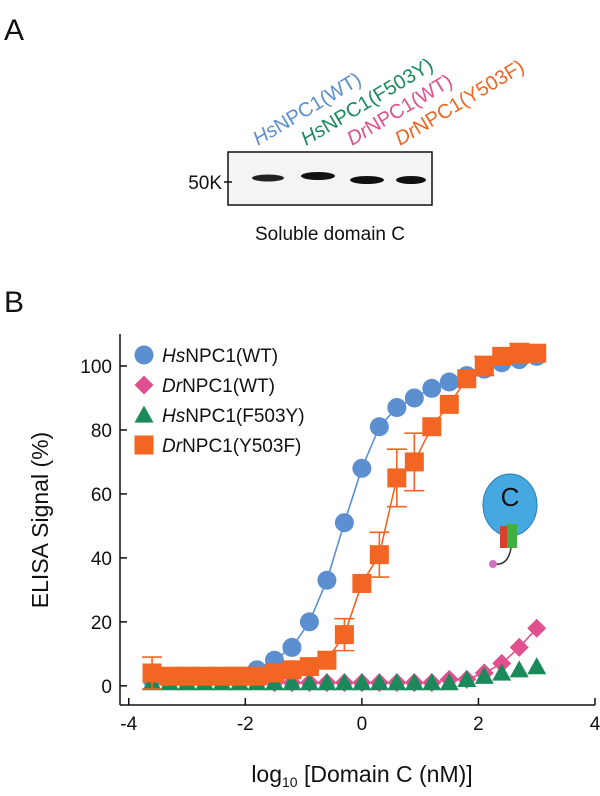 Image resolution: width=600 pixels, height=796 pixels. What do you see at coordinates (512, 536) in the screenshot?
I see `tm-green` at bounding box center [512, 536].